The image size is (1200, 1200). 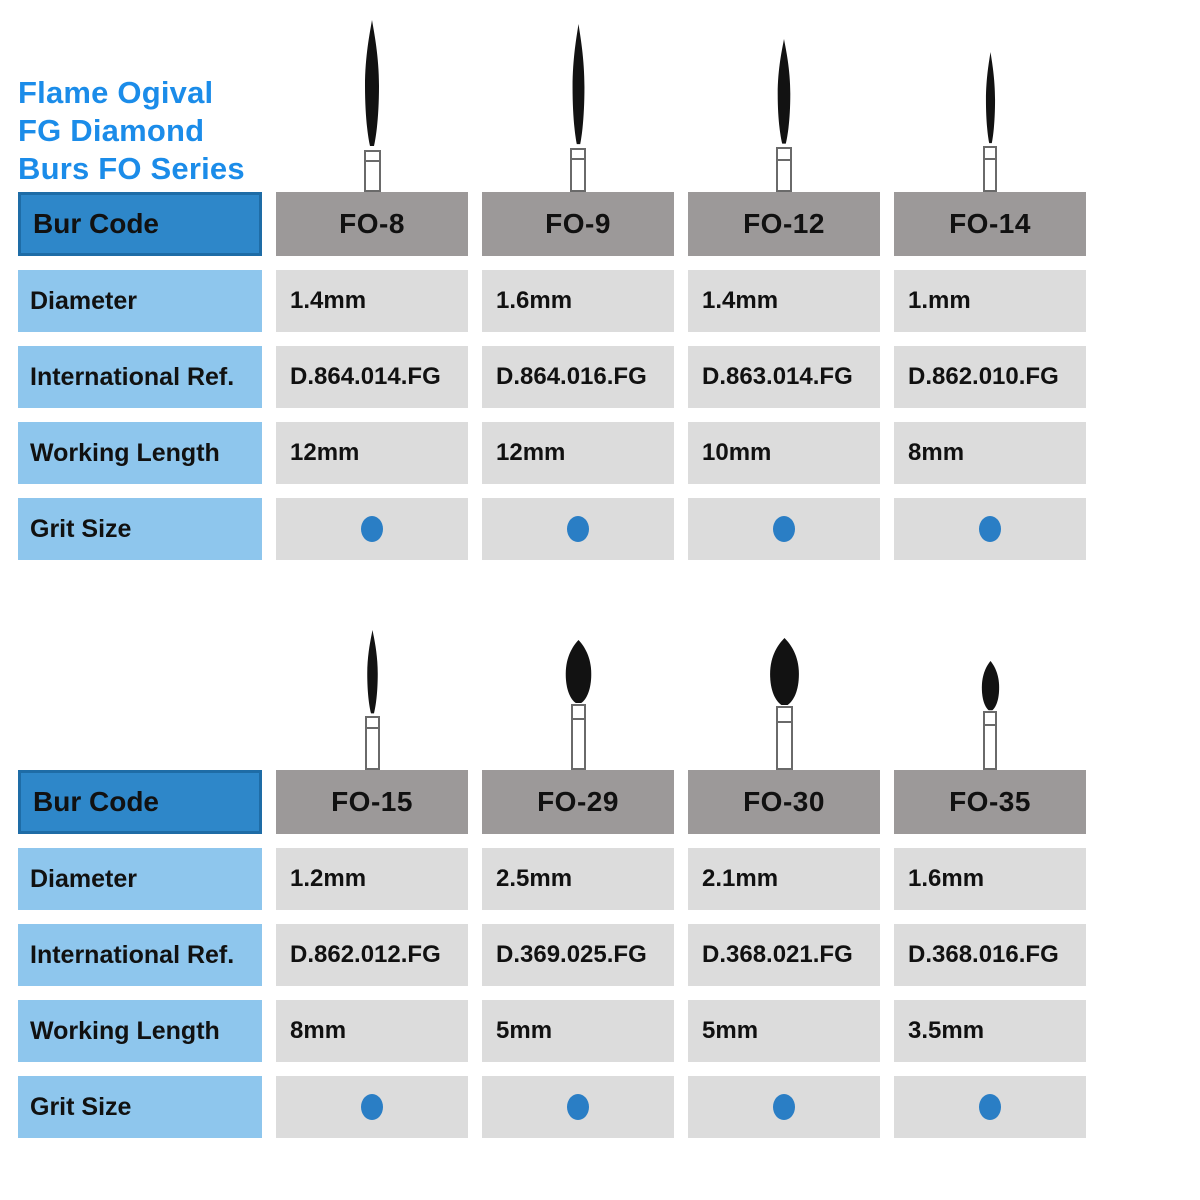 What do you see at coordinates (990, 1031) in the screenshot?
I see `working-length-cell: 3.5mm` at bounding box center [990, 1031].